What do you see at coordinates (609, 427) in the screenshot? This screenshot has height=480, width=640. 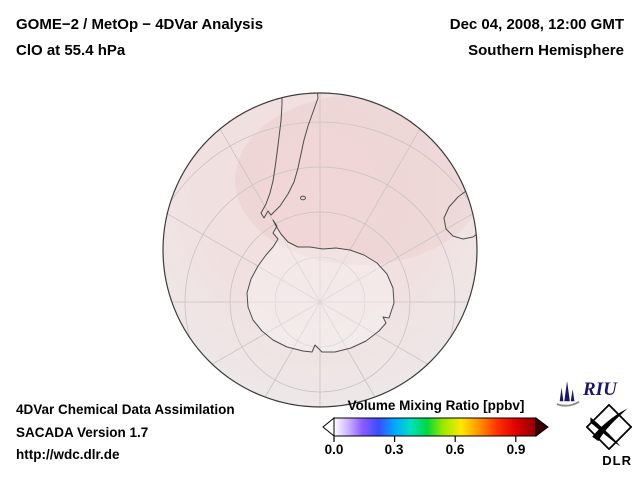 I see `dlr-emblem-icon` at bounding box center [609, 427].